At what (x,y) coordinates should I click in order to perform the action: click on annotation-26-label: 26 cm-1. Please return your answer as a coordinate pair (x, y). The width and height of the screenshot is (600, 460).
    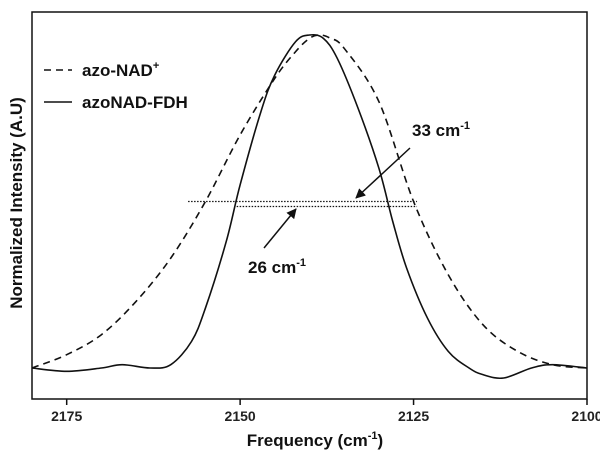
    Looking at the image, I should click on (277, 267).